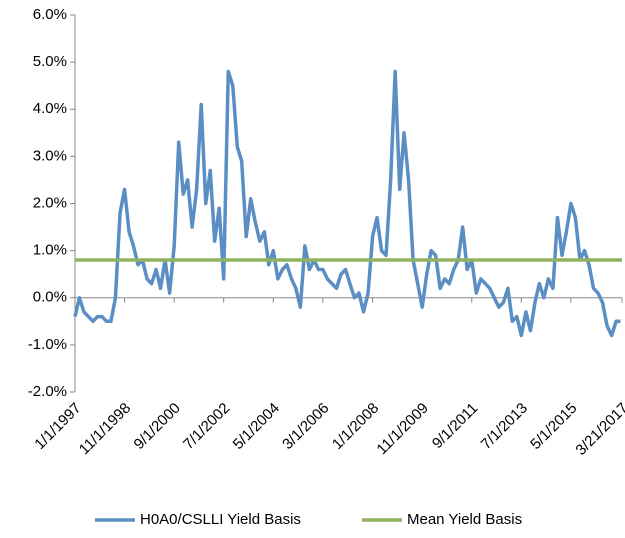 This screenshot has height=538, width=625. I want to click on y-tick-label: 6.0%, so click(50, 14).